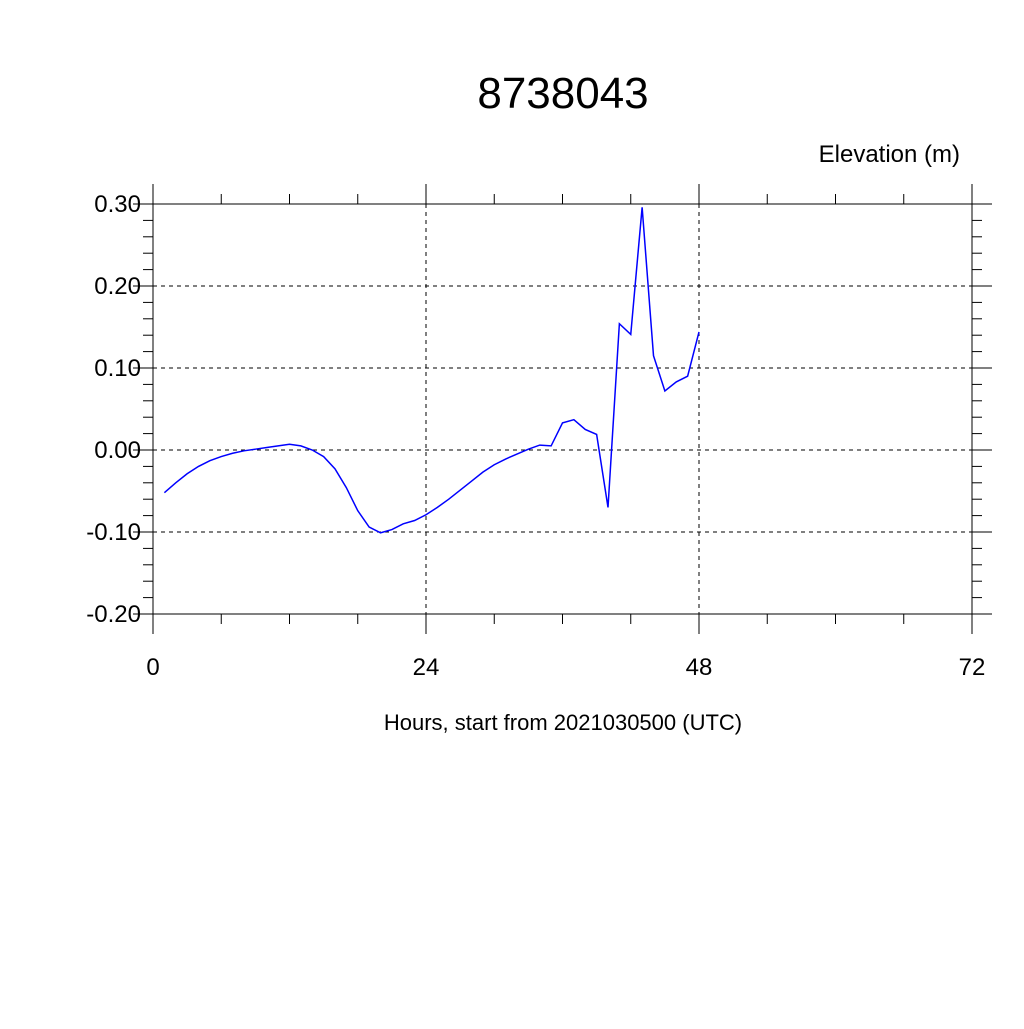 The image size is (1024, 1029). I want to click on x-axis-label: Hours, start from 2021030500 (UTC), so click(563, 722).